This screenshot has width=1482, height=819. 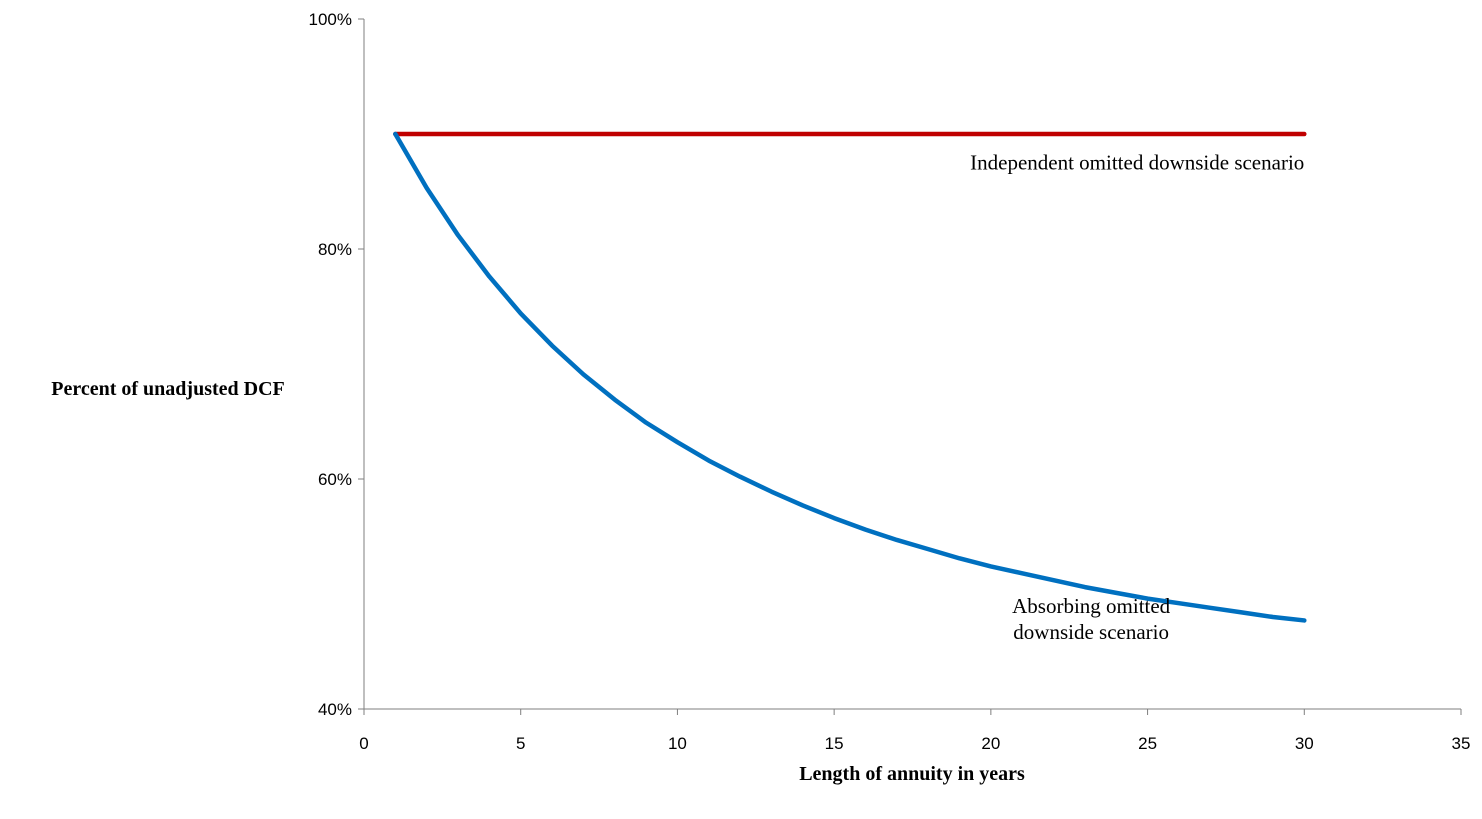 I want to click on x-tick-label: 25, so click(x=1147, y=743).